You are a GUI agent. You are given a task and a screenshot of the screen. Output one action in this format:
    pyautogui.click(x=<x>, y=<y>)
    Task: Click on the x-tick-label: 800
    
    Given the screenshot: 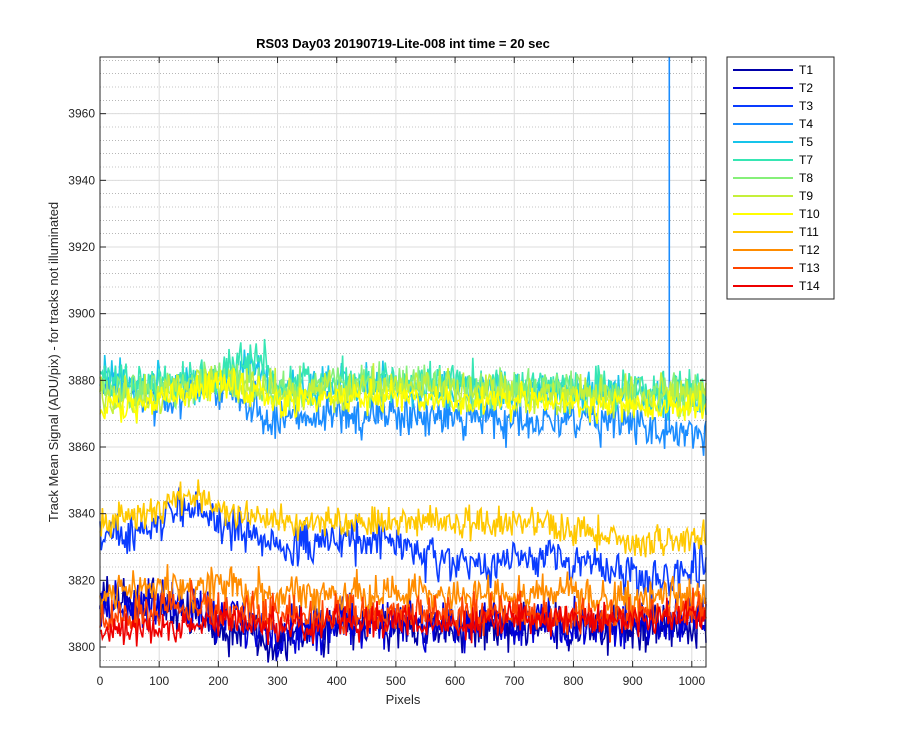 What is the action you would take?
    pyautogui.click(x=573, y=681)
    